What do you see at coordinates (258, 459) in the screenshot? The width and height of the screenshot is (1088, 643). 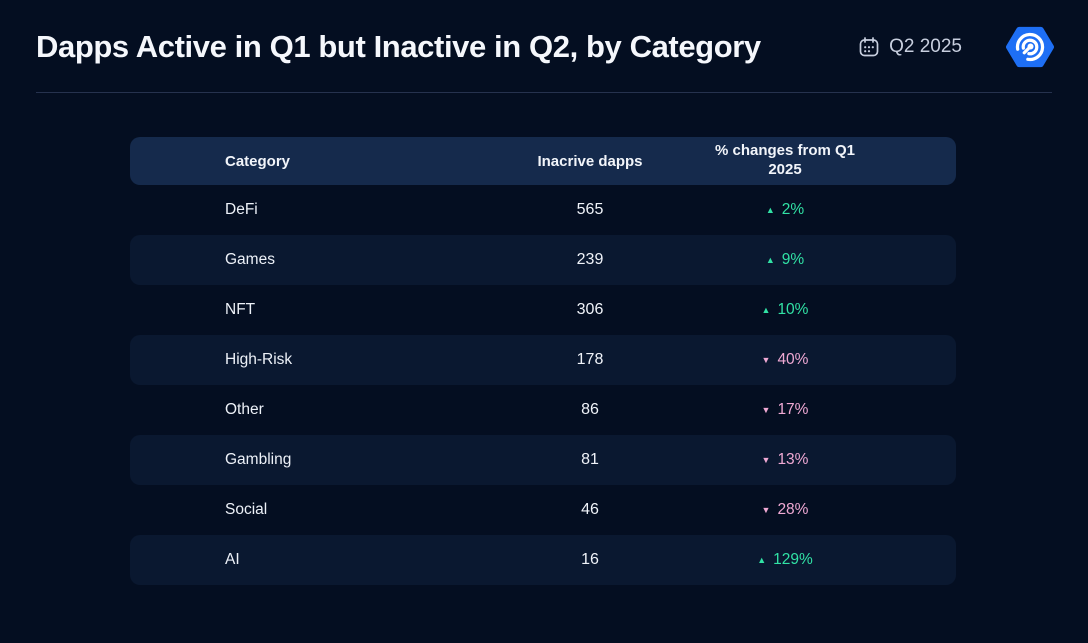 I see `category-cell: Gambling` at bounding box center [258, 459].